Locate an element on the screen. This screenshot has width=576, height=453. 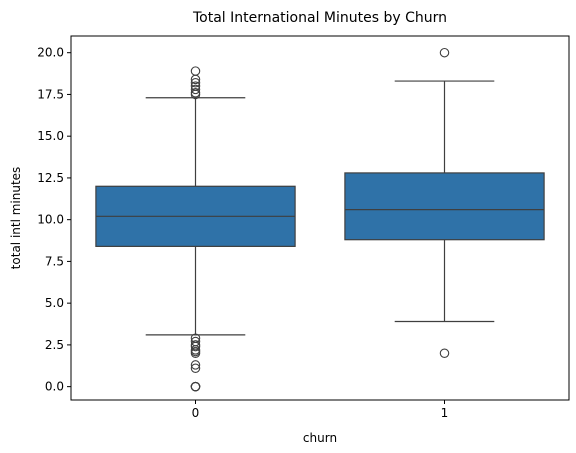
interquartile-box is located at coordinates (444, 206).